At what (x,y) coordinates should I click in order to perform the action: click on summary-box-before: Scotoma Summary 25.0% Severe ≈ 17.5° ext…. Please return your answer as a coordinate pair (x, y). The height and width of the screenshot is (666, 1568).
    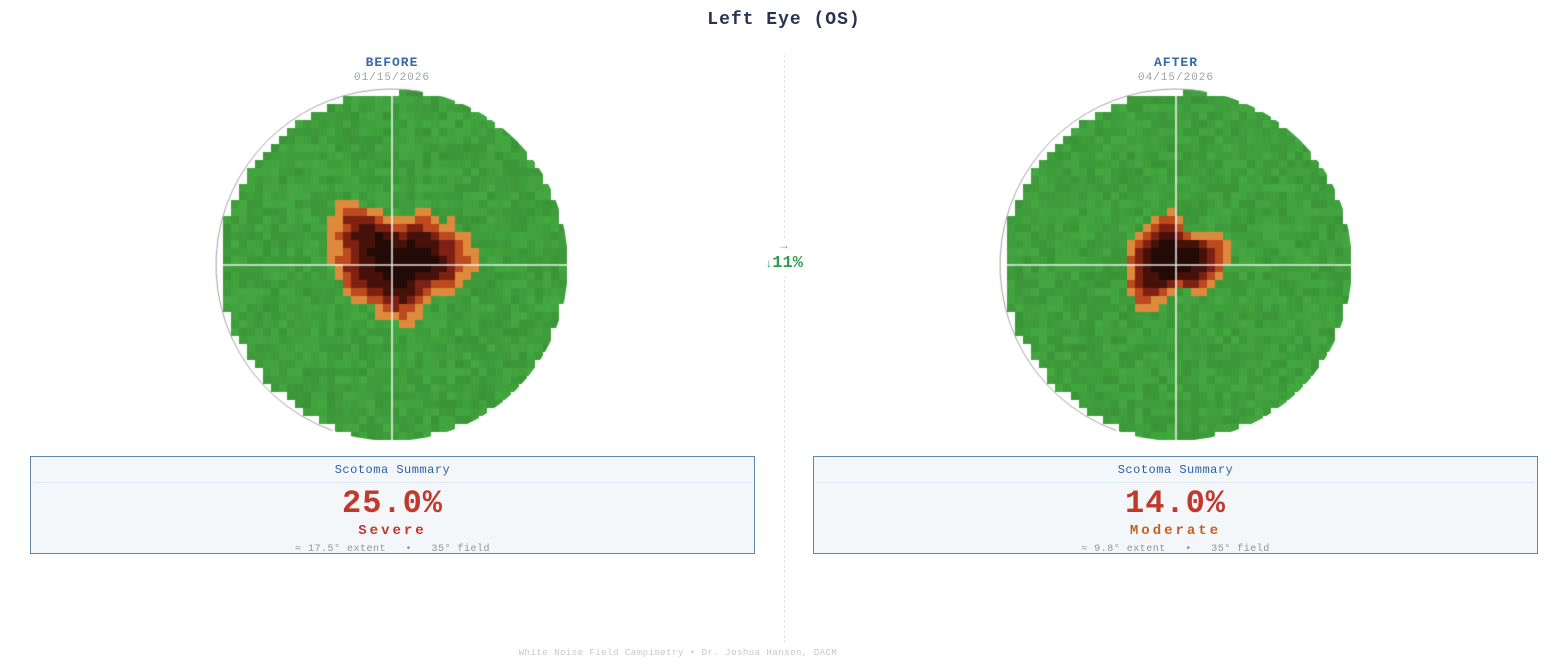
    Looking at the image, I should click on (392, 505).